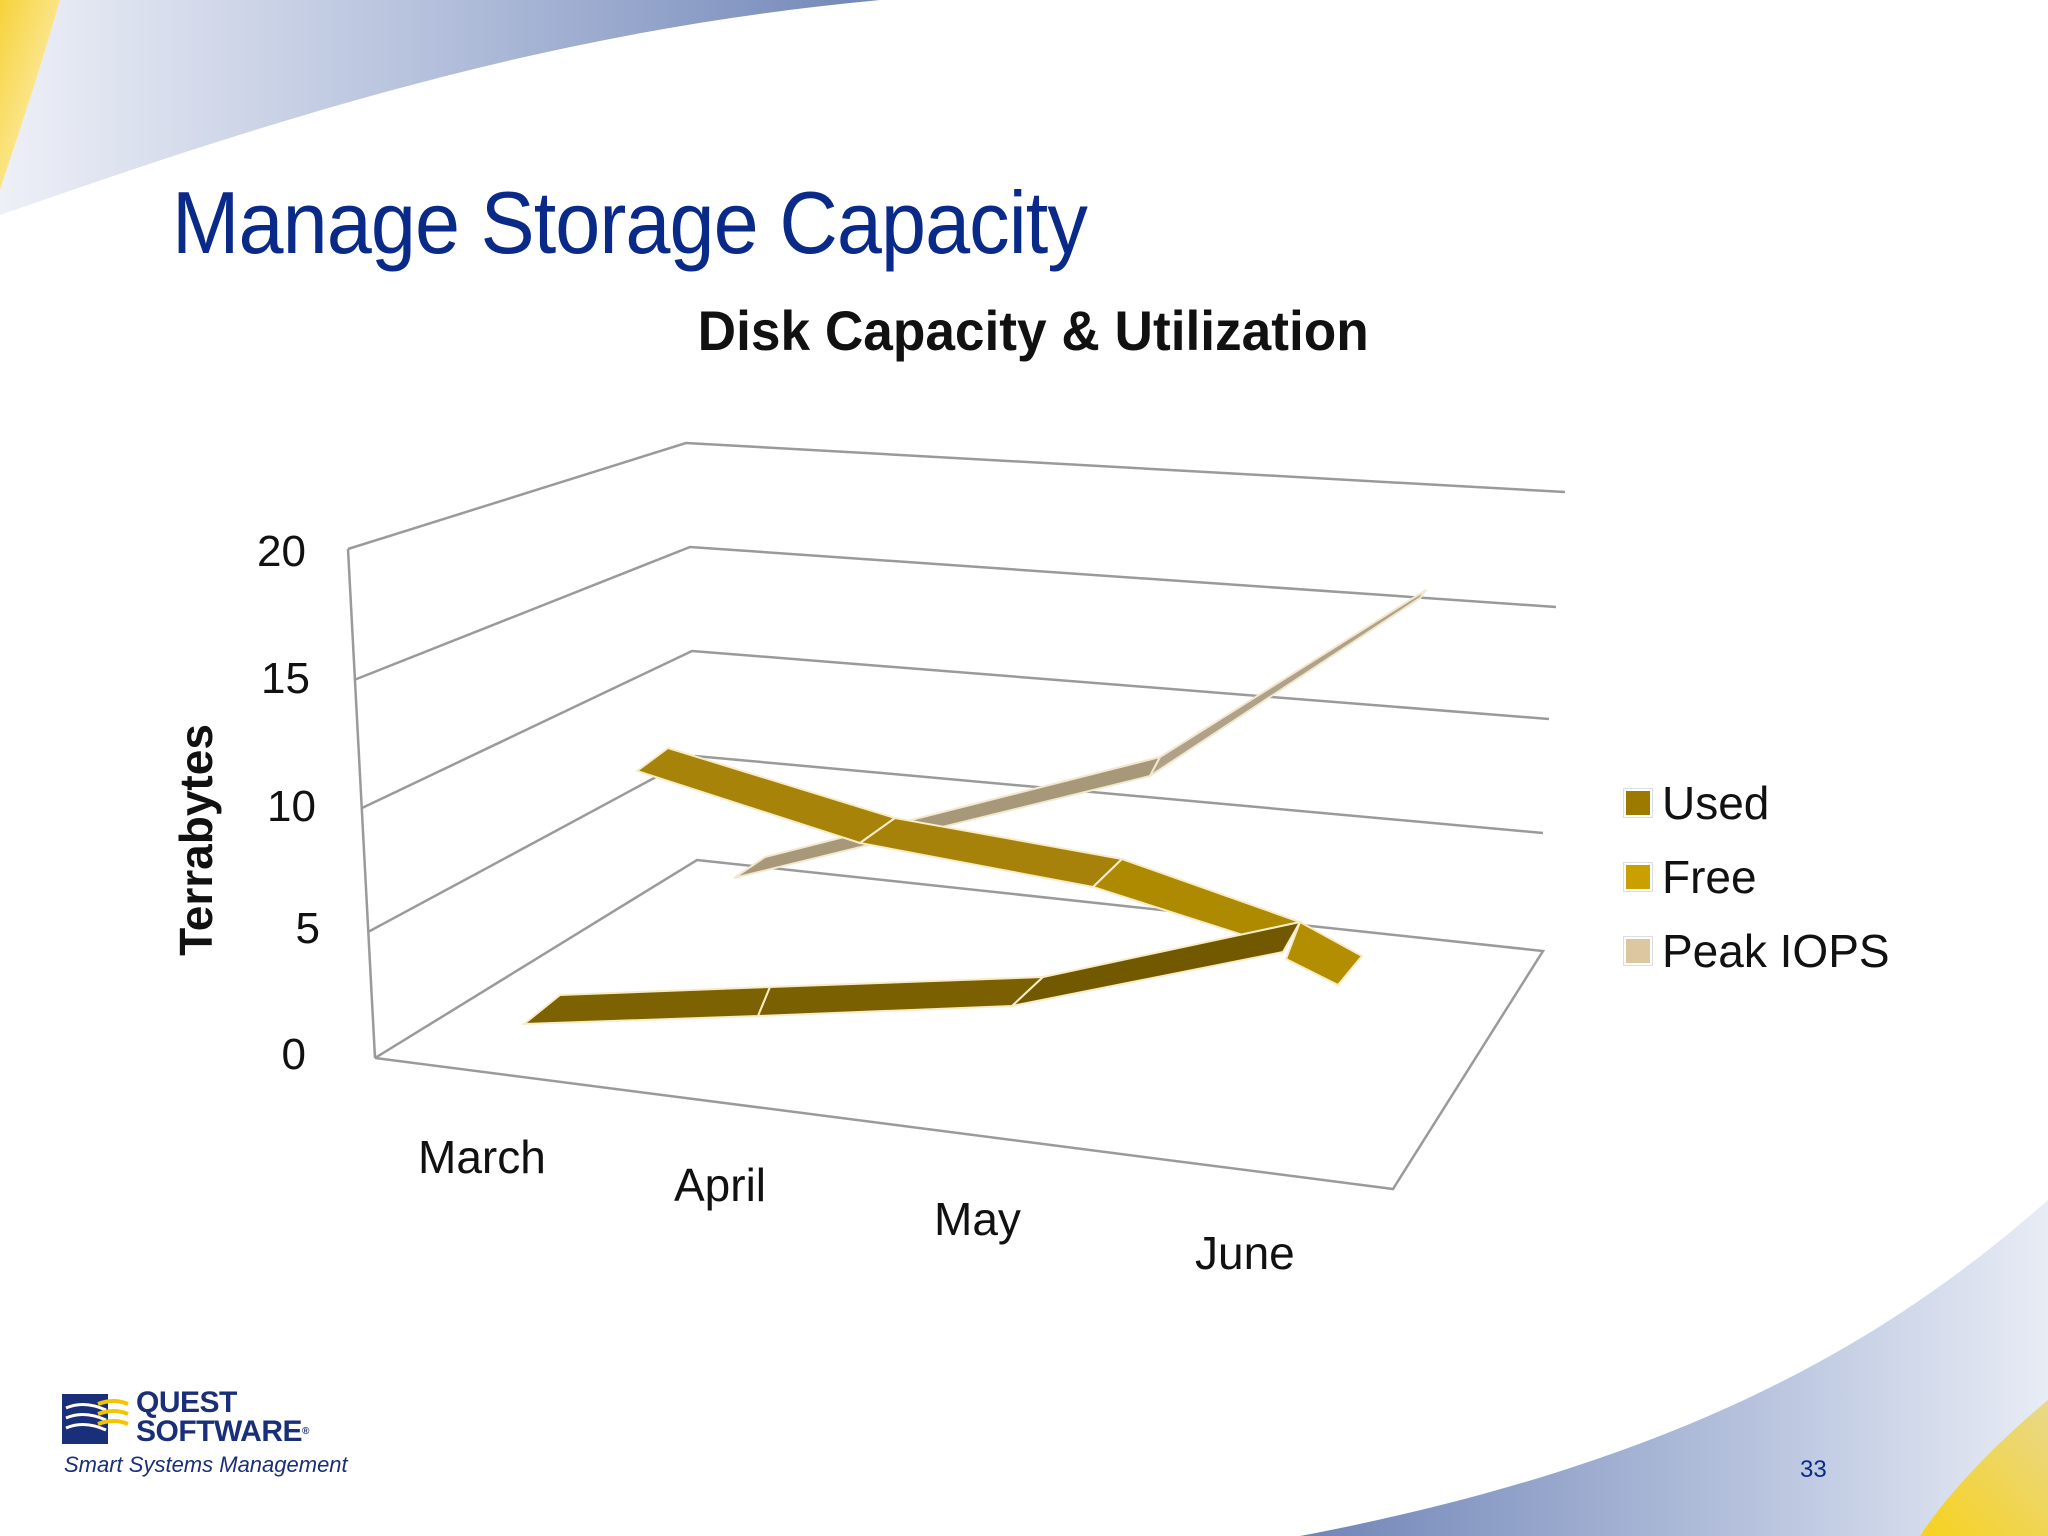  I want to click on page-number: 33, so click(1813, 1469).